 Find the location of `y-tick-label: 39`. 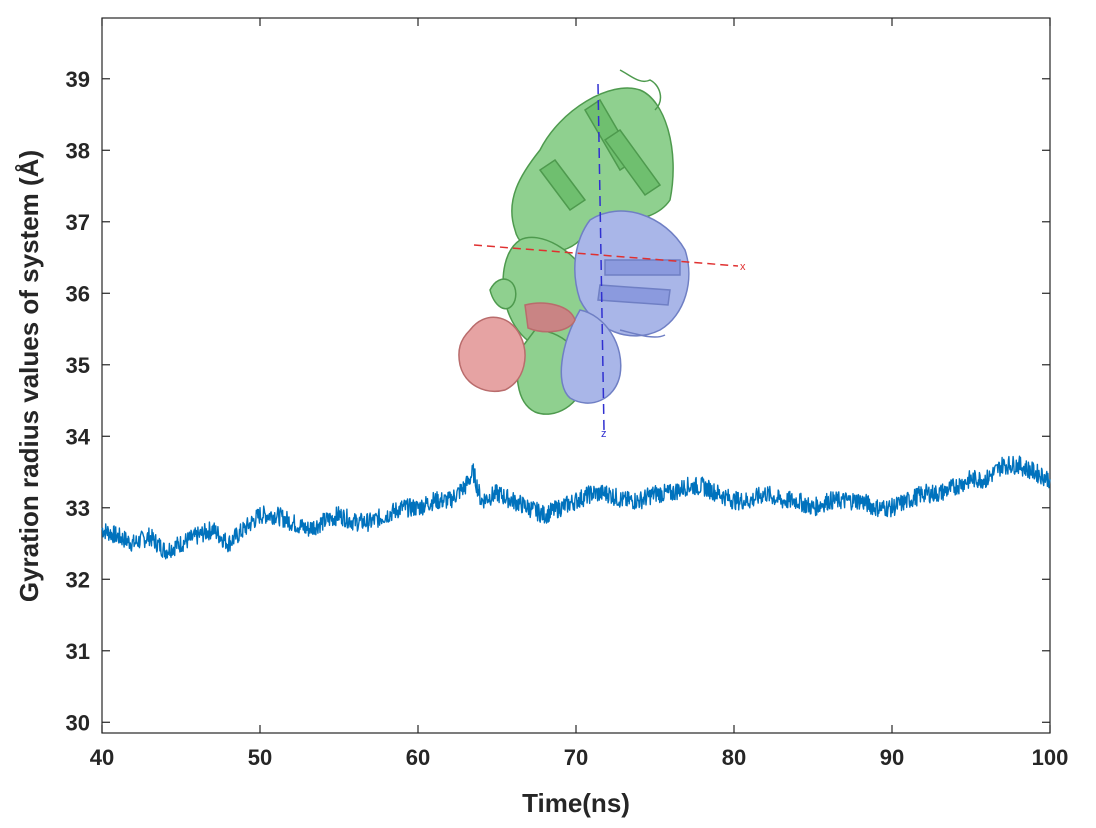

y-tick-label: 39 is located at coordinates (78, 79).